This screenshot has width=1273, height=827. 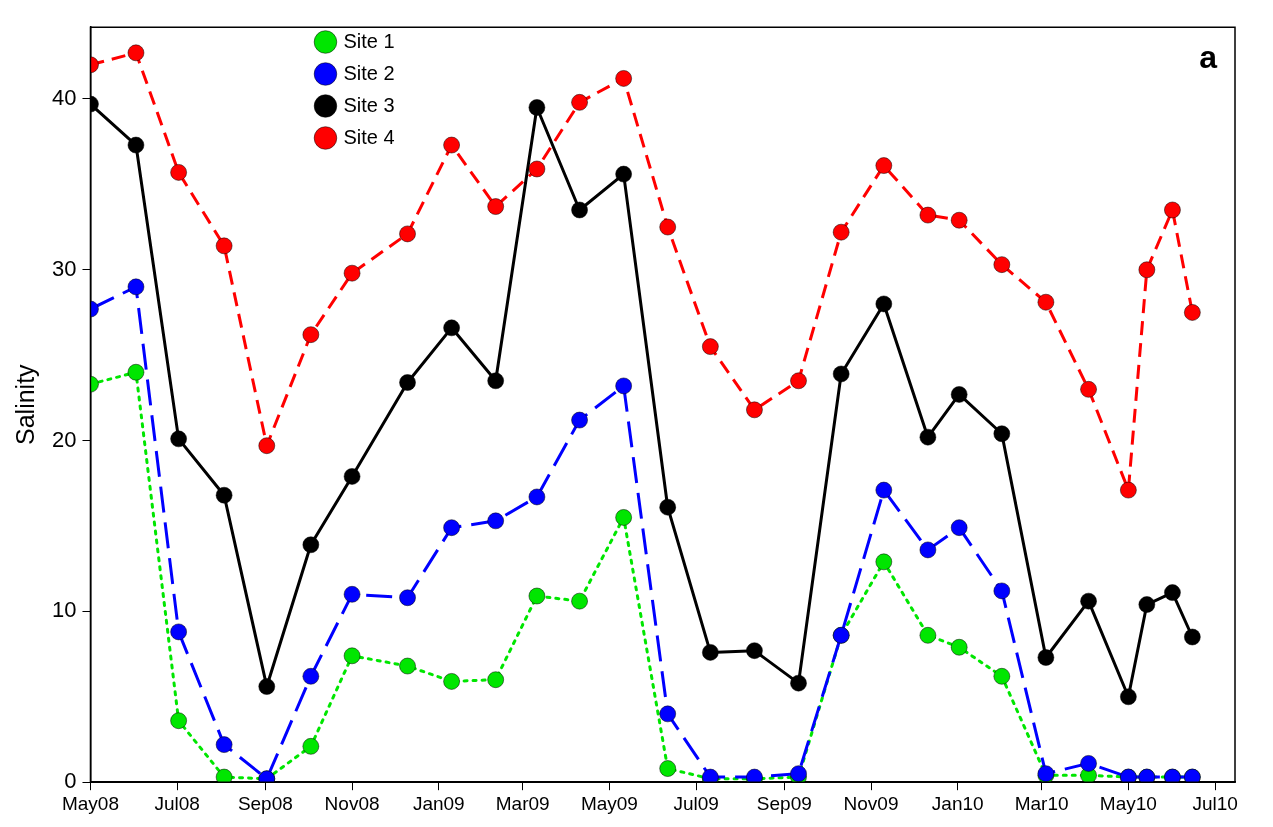 What do you see at coordinates (1215, 803) in the screenshot?
I see `x-tick-label: Jul10` at bounding box center [1215, 803].